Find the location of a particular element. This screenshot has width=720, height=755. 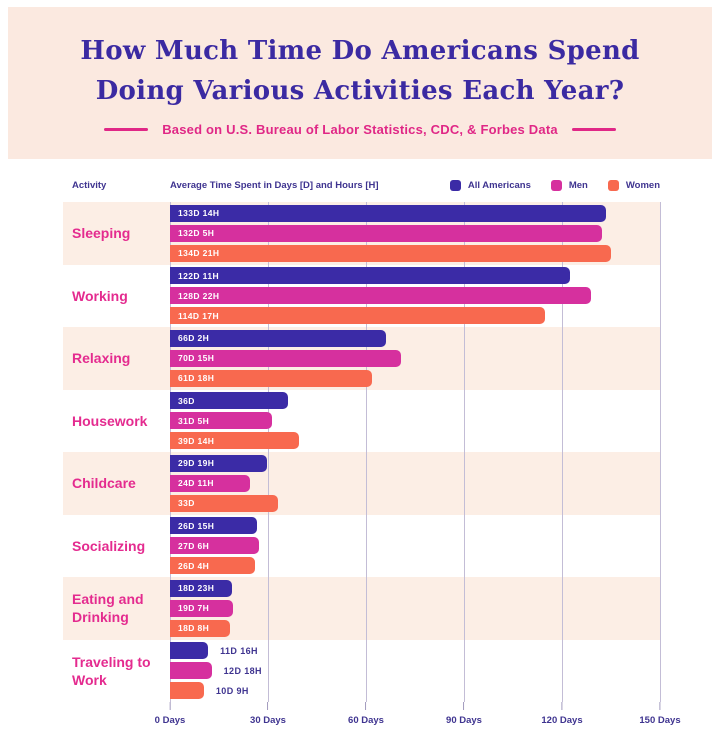

activity-row-sleeping: Sleeping 133D 14H 132D 5H 134D 21H is located at coordinates (361, 233).